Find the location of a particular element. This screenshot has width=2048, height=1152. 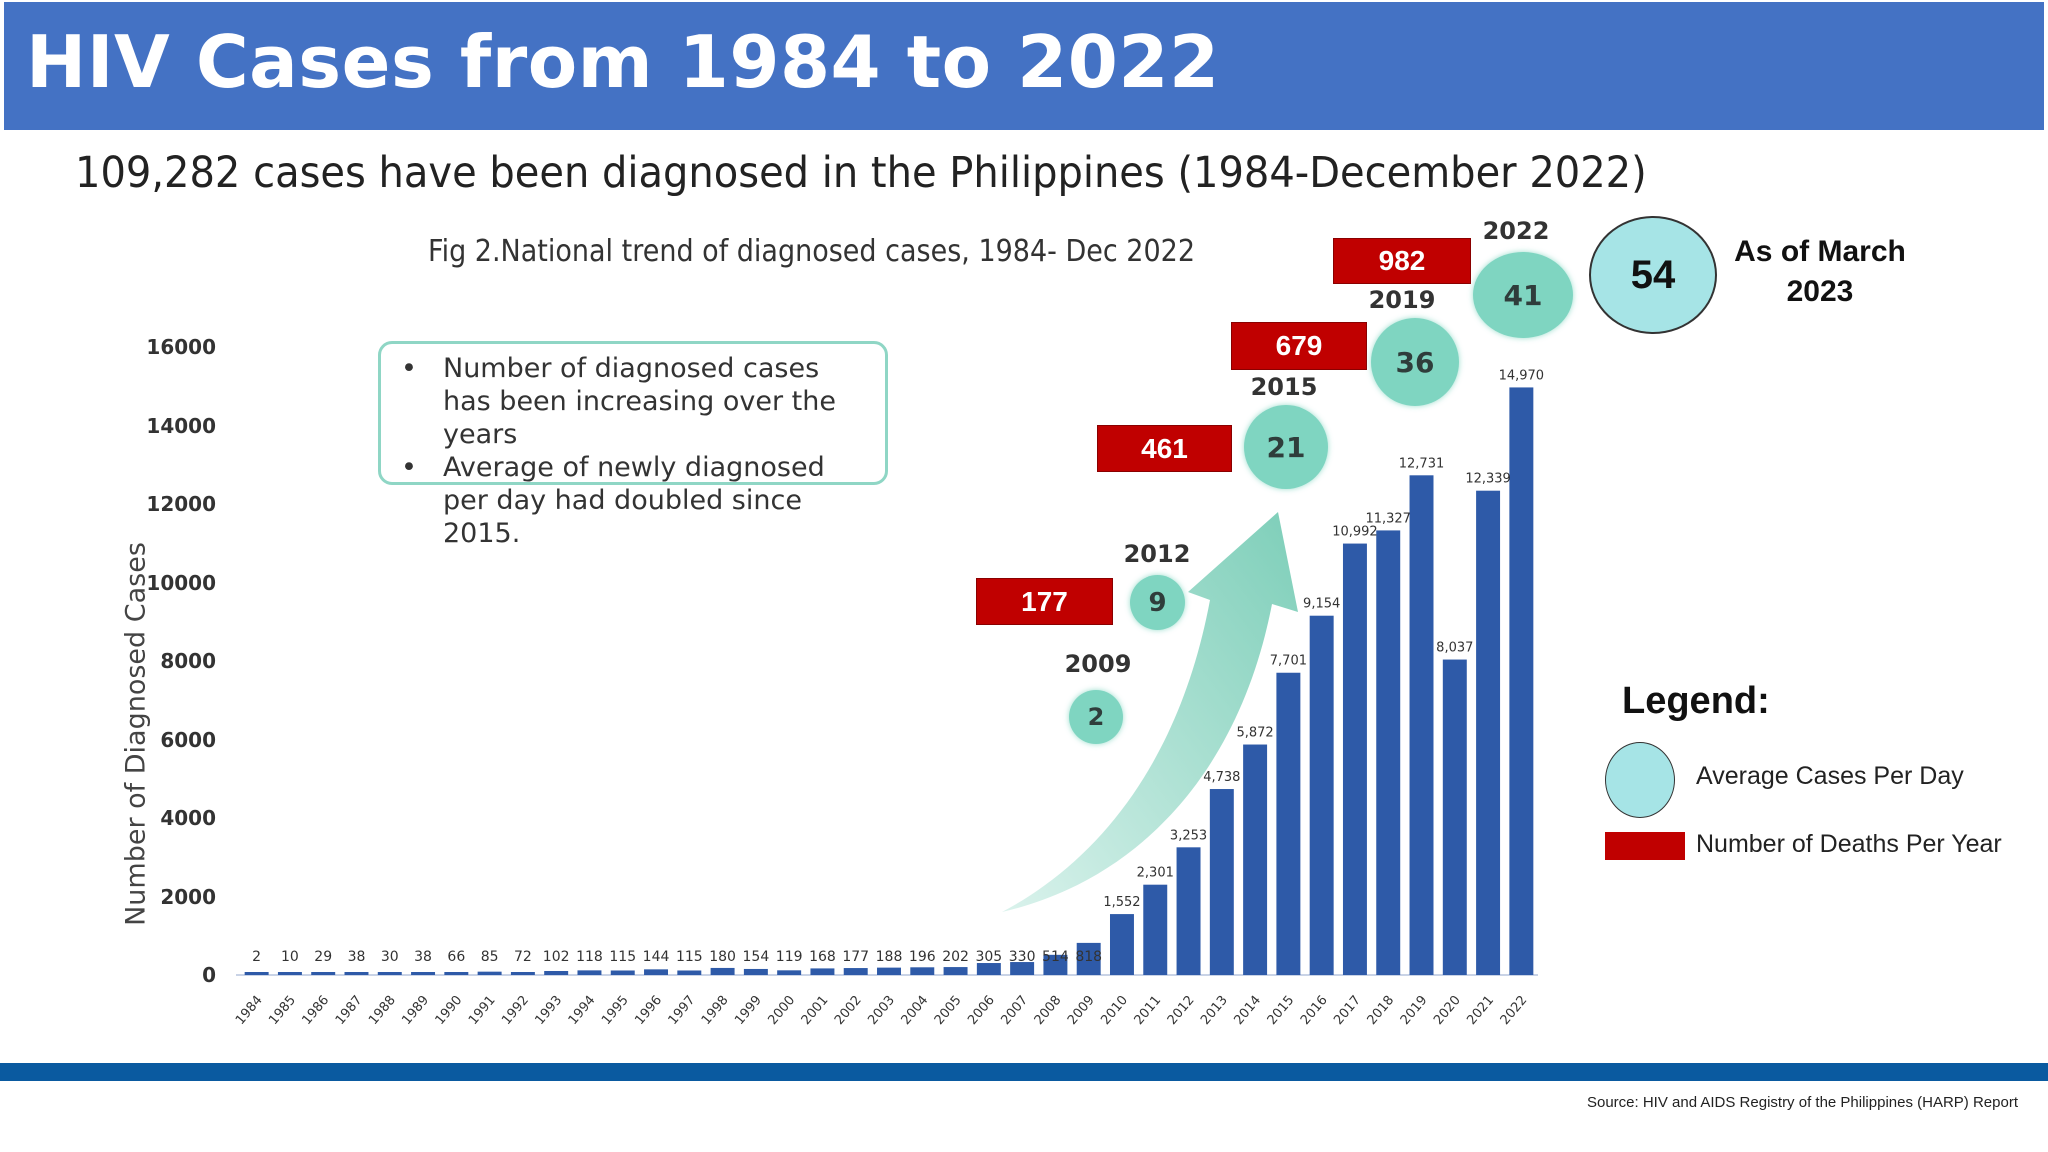

deaths-box-2015: 461 is located at coordinates (1164, 448).